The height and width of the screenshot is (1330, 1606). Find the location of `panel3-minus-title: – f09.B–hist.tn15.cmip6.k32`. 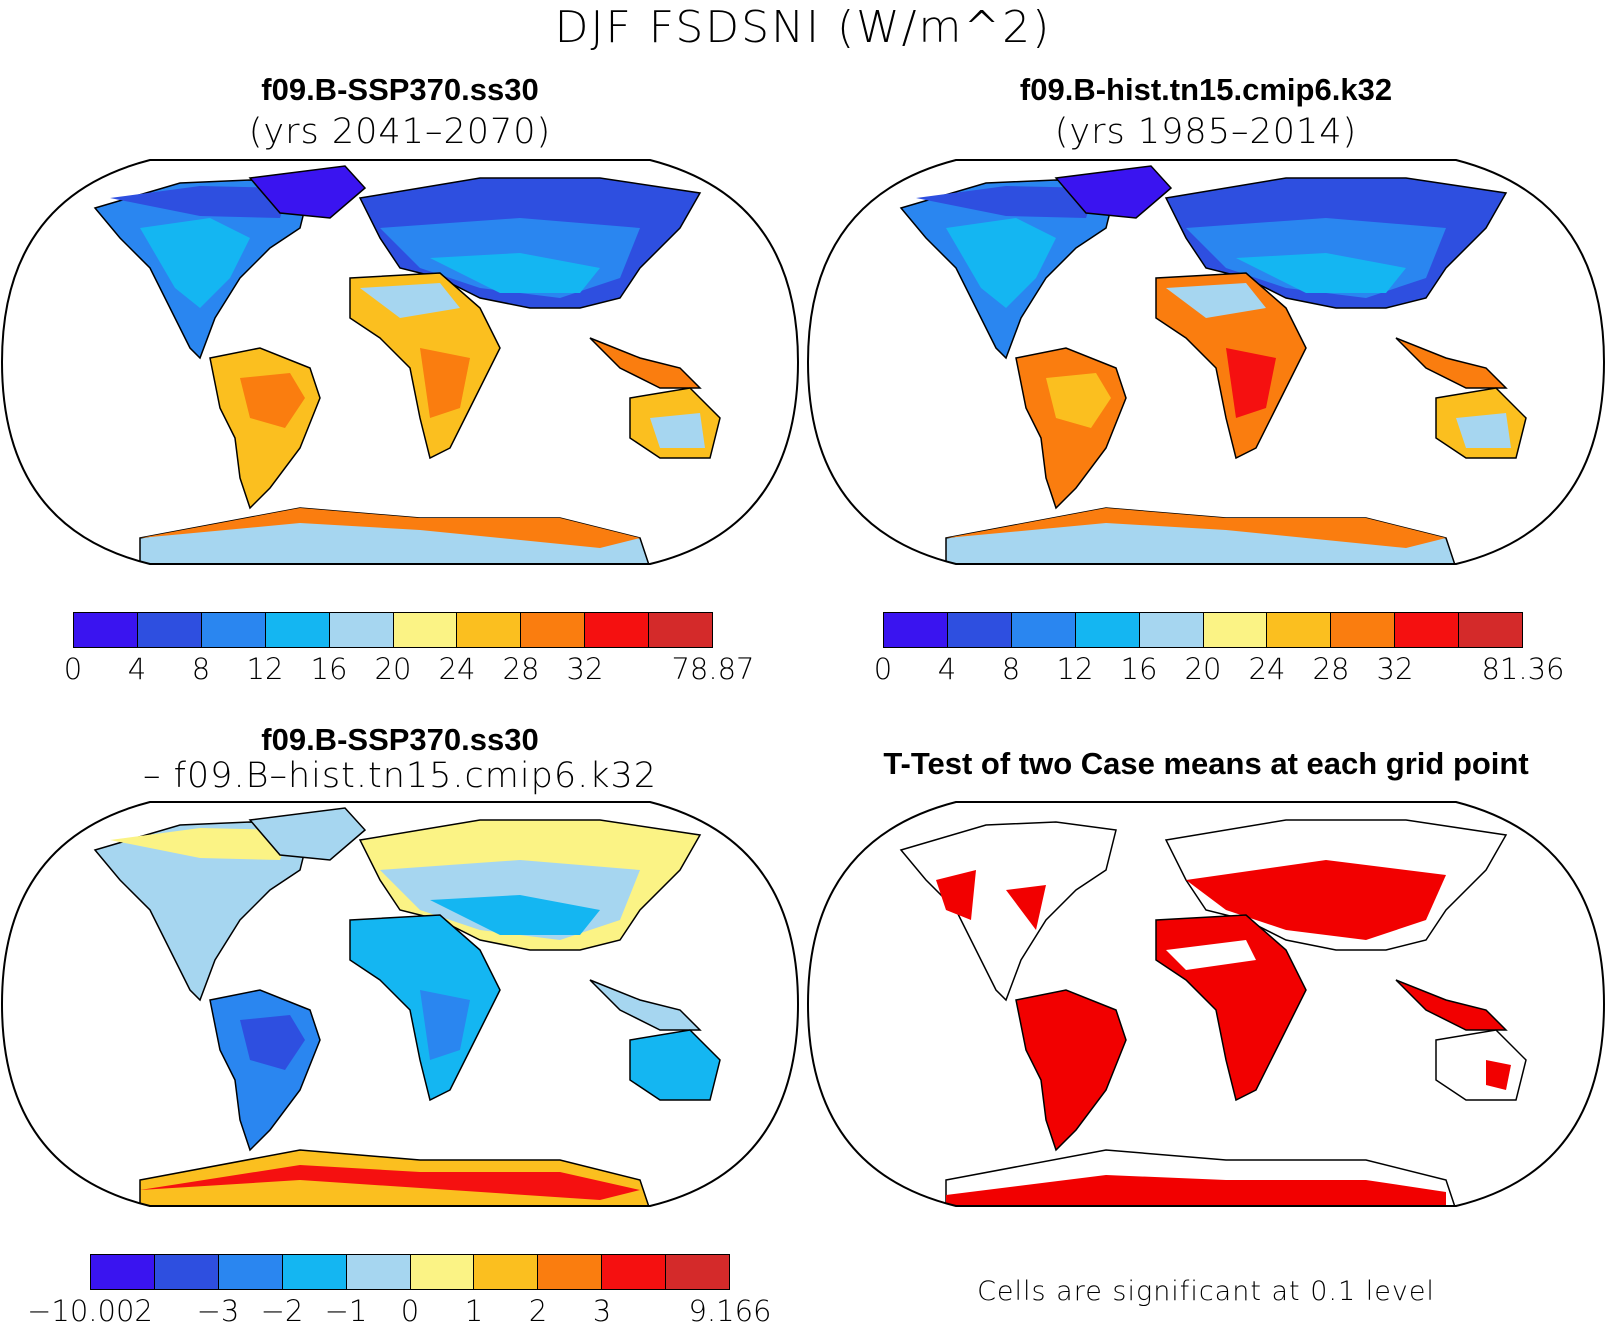

panel3-minus-title: – f09.B–hist.tn15.cmip6.k32 is located at coordinates (400, 776).